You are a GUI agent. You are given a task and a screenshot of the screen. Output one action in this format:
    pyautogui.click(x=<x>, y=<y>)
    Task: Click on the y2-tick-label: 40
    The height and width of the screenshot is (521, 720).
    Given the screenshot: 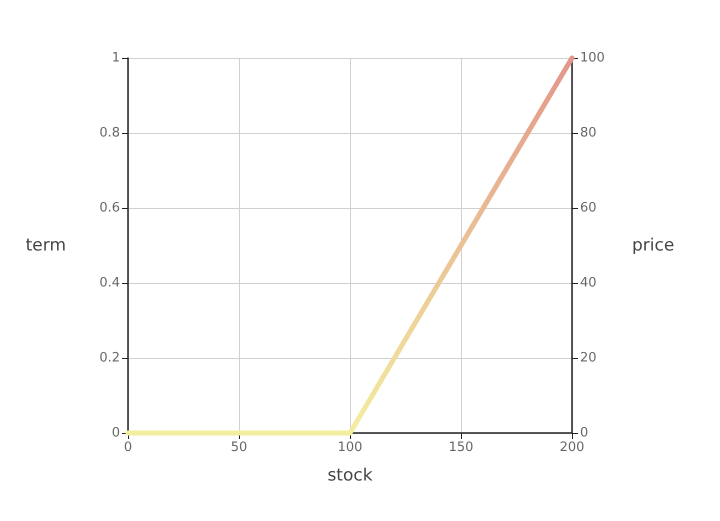 What is the action you would take?
    pyautogui.click(x=588, y=283)
    